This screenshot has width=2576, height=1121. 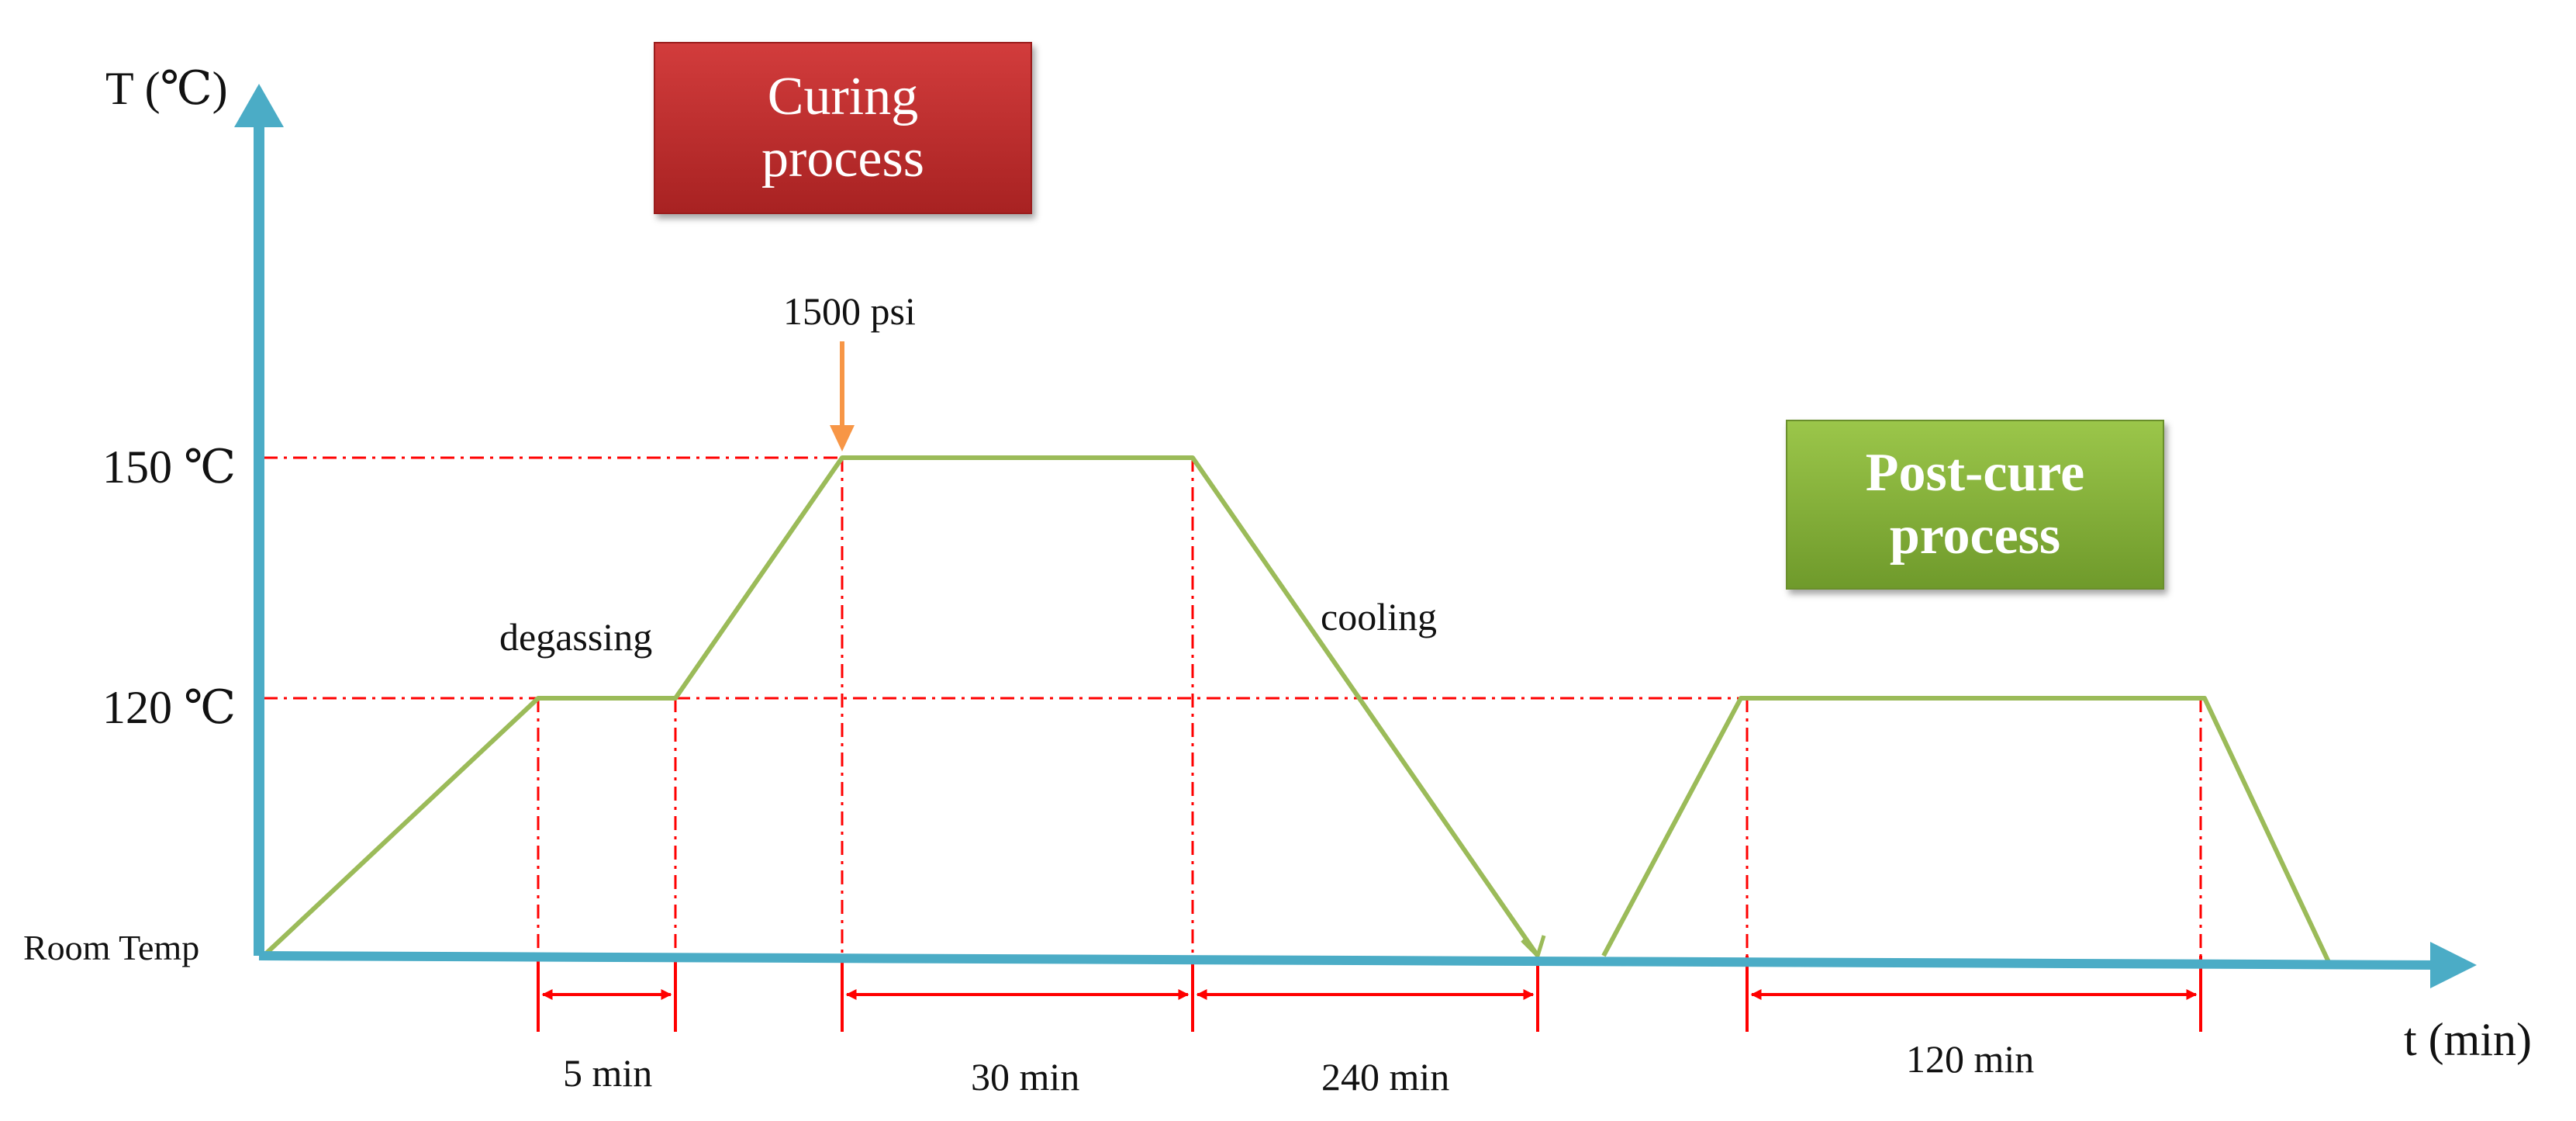 What do you see at coordinates (2468, 1039) in the screenshot?
I see `x-axis-label: t (min)` at bounding box center [2468, 1039].